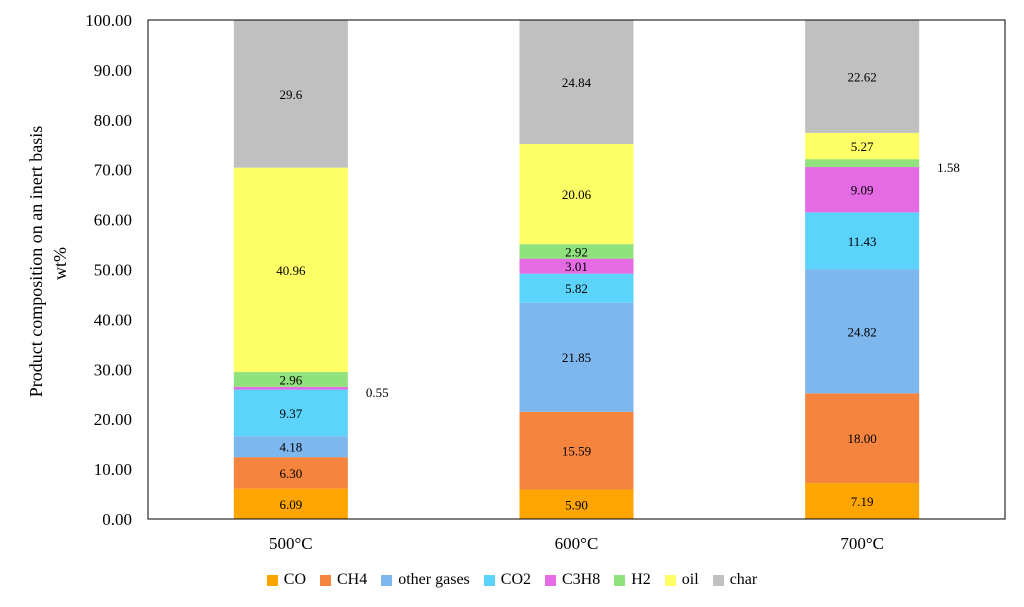 The width and height of the screenshot is (1024, 607). I want to click on data-label: 24.82, so click(862, 331).